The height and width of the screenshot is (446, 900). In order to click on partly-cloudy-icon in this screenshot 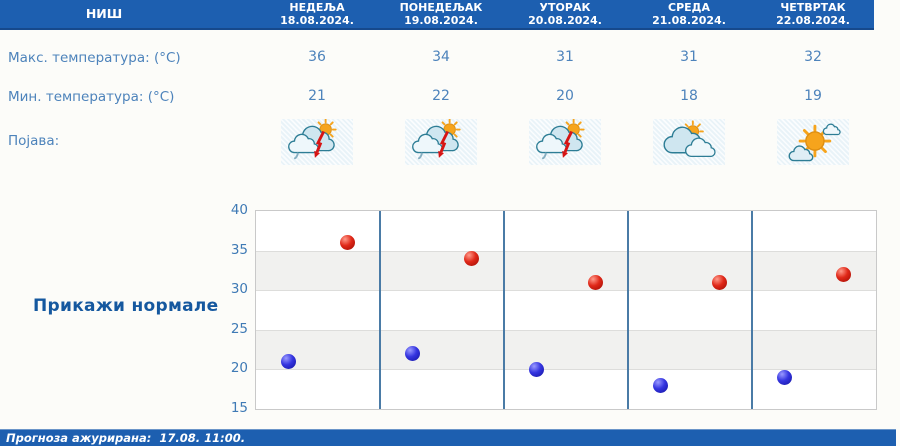, I will do `click(689, 139)`.